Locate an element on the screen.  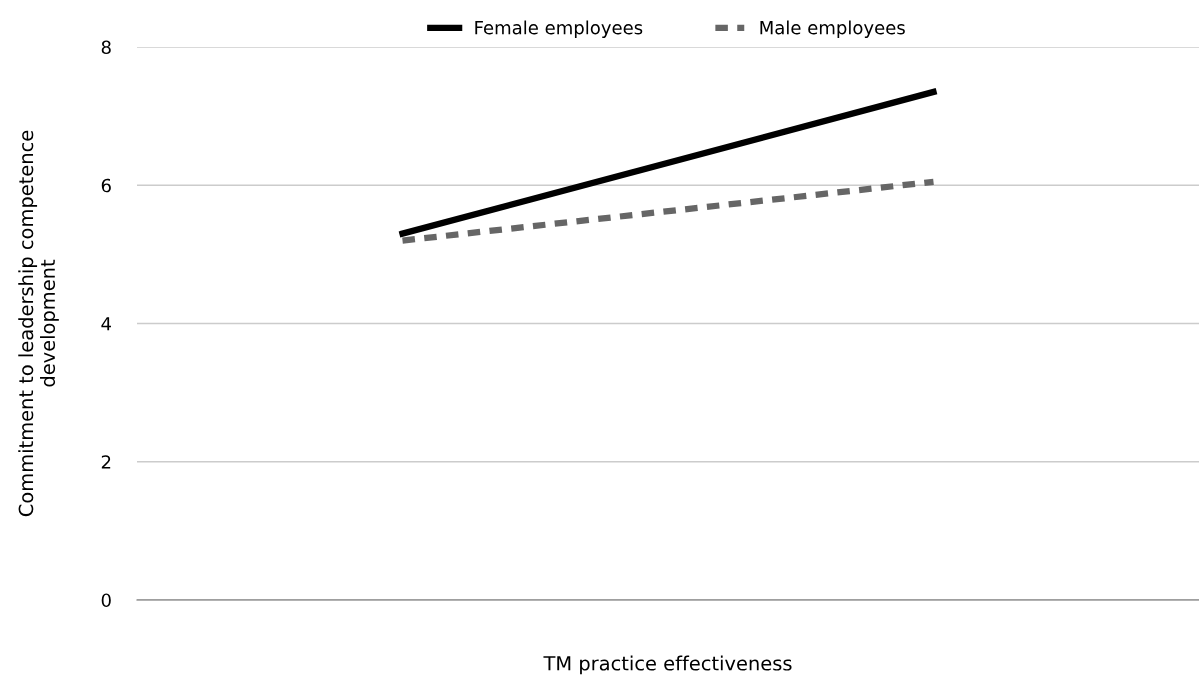
x-axis-title: TM practice effectiveness is located at coordinates (667, 665).